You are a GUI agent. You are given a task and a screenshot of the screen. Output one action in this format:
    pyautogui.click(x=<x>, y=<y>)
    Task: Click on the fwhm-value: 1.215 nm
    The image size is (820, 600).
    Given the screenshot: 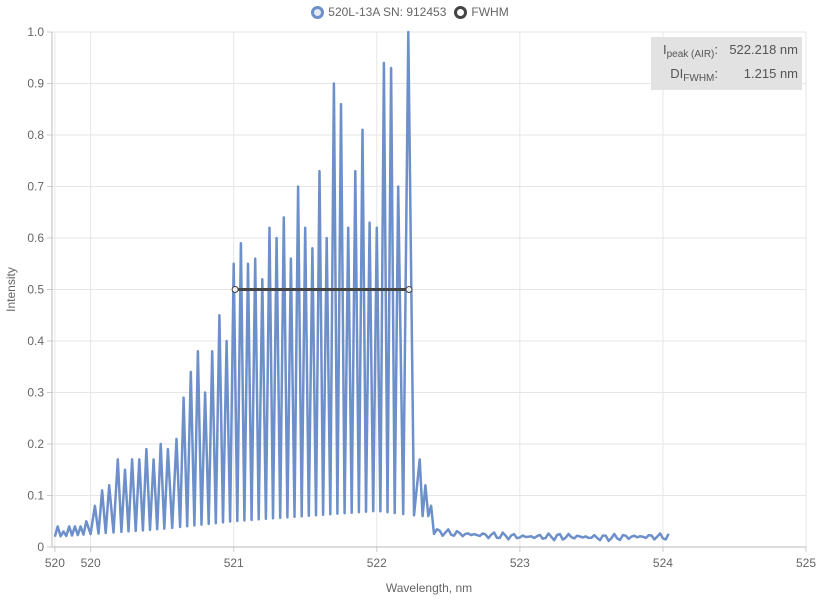 What is the action you would take?
    pyautogui.click(x=770, y=73)
    